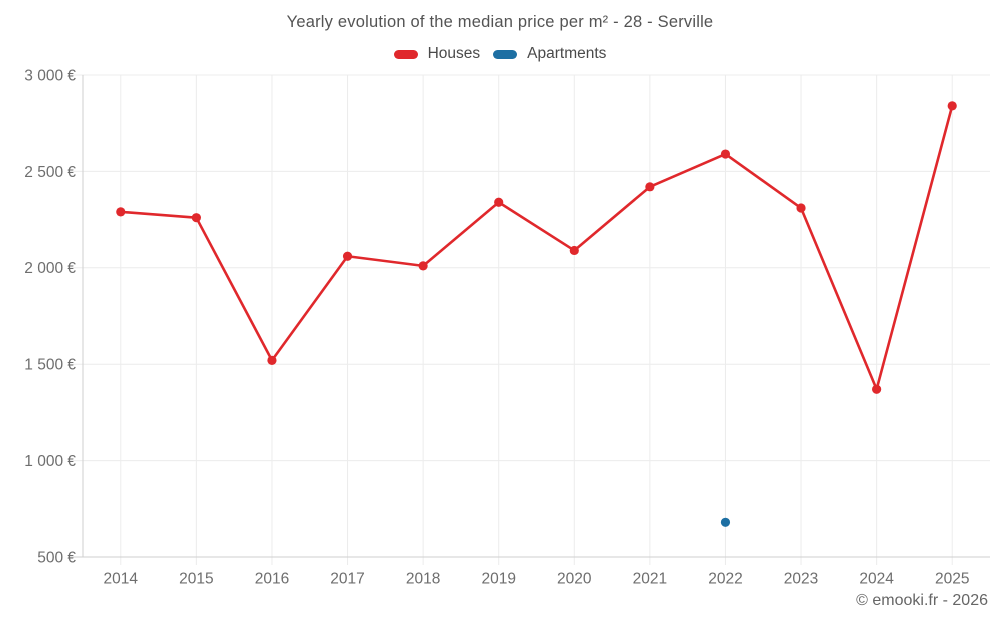 The height and width of the screenshot is (625, 1000). What do you see at coordinates (922, 600) in the screenshot?
I see `copyright-text: © emooki.fr - 2026` at bounding box center [922, 600].